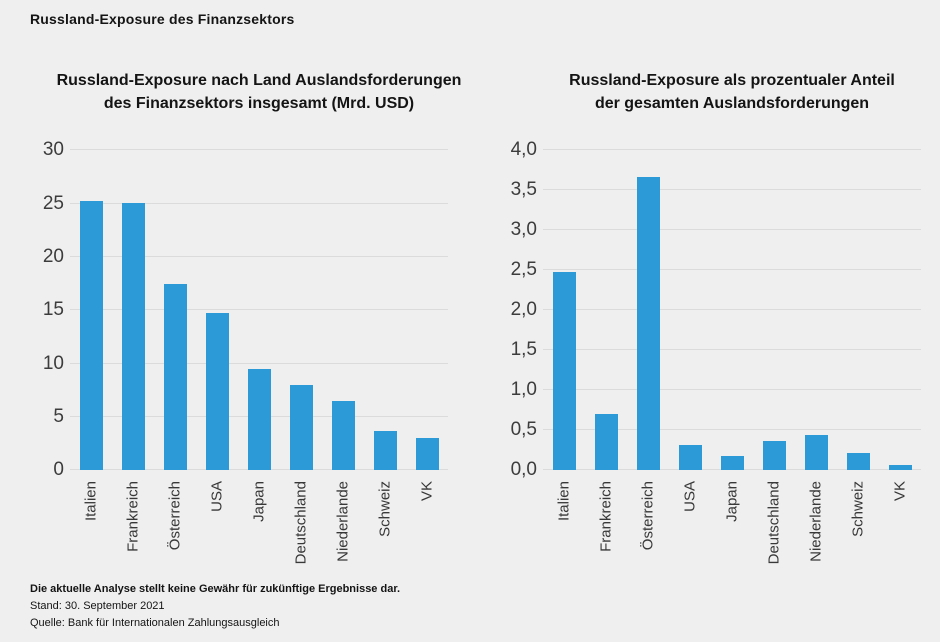  Describe the element at coordinates (58, 470) in the screenshot. I see `y-tick-label: 0` at that location.